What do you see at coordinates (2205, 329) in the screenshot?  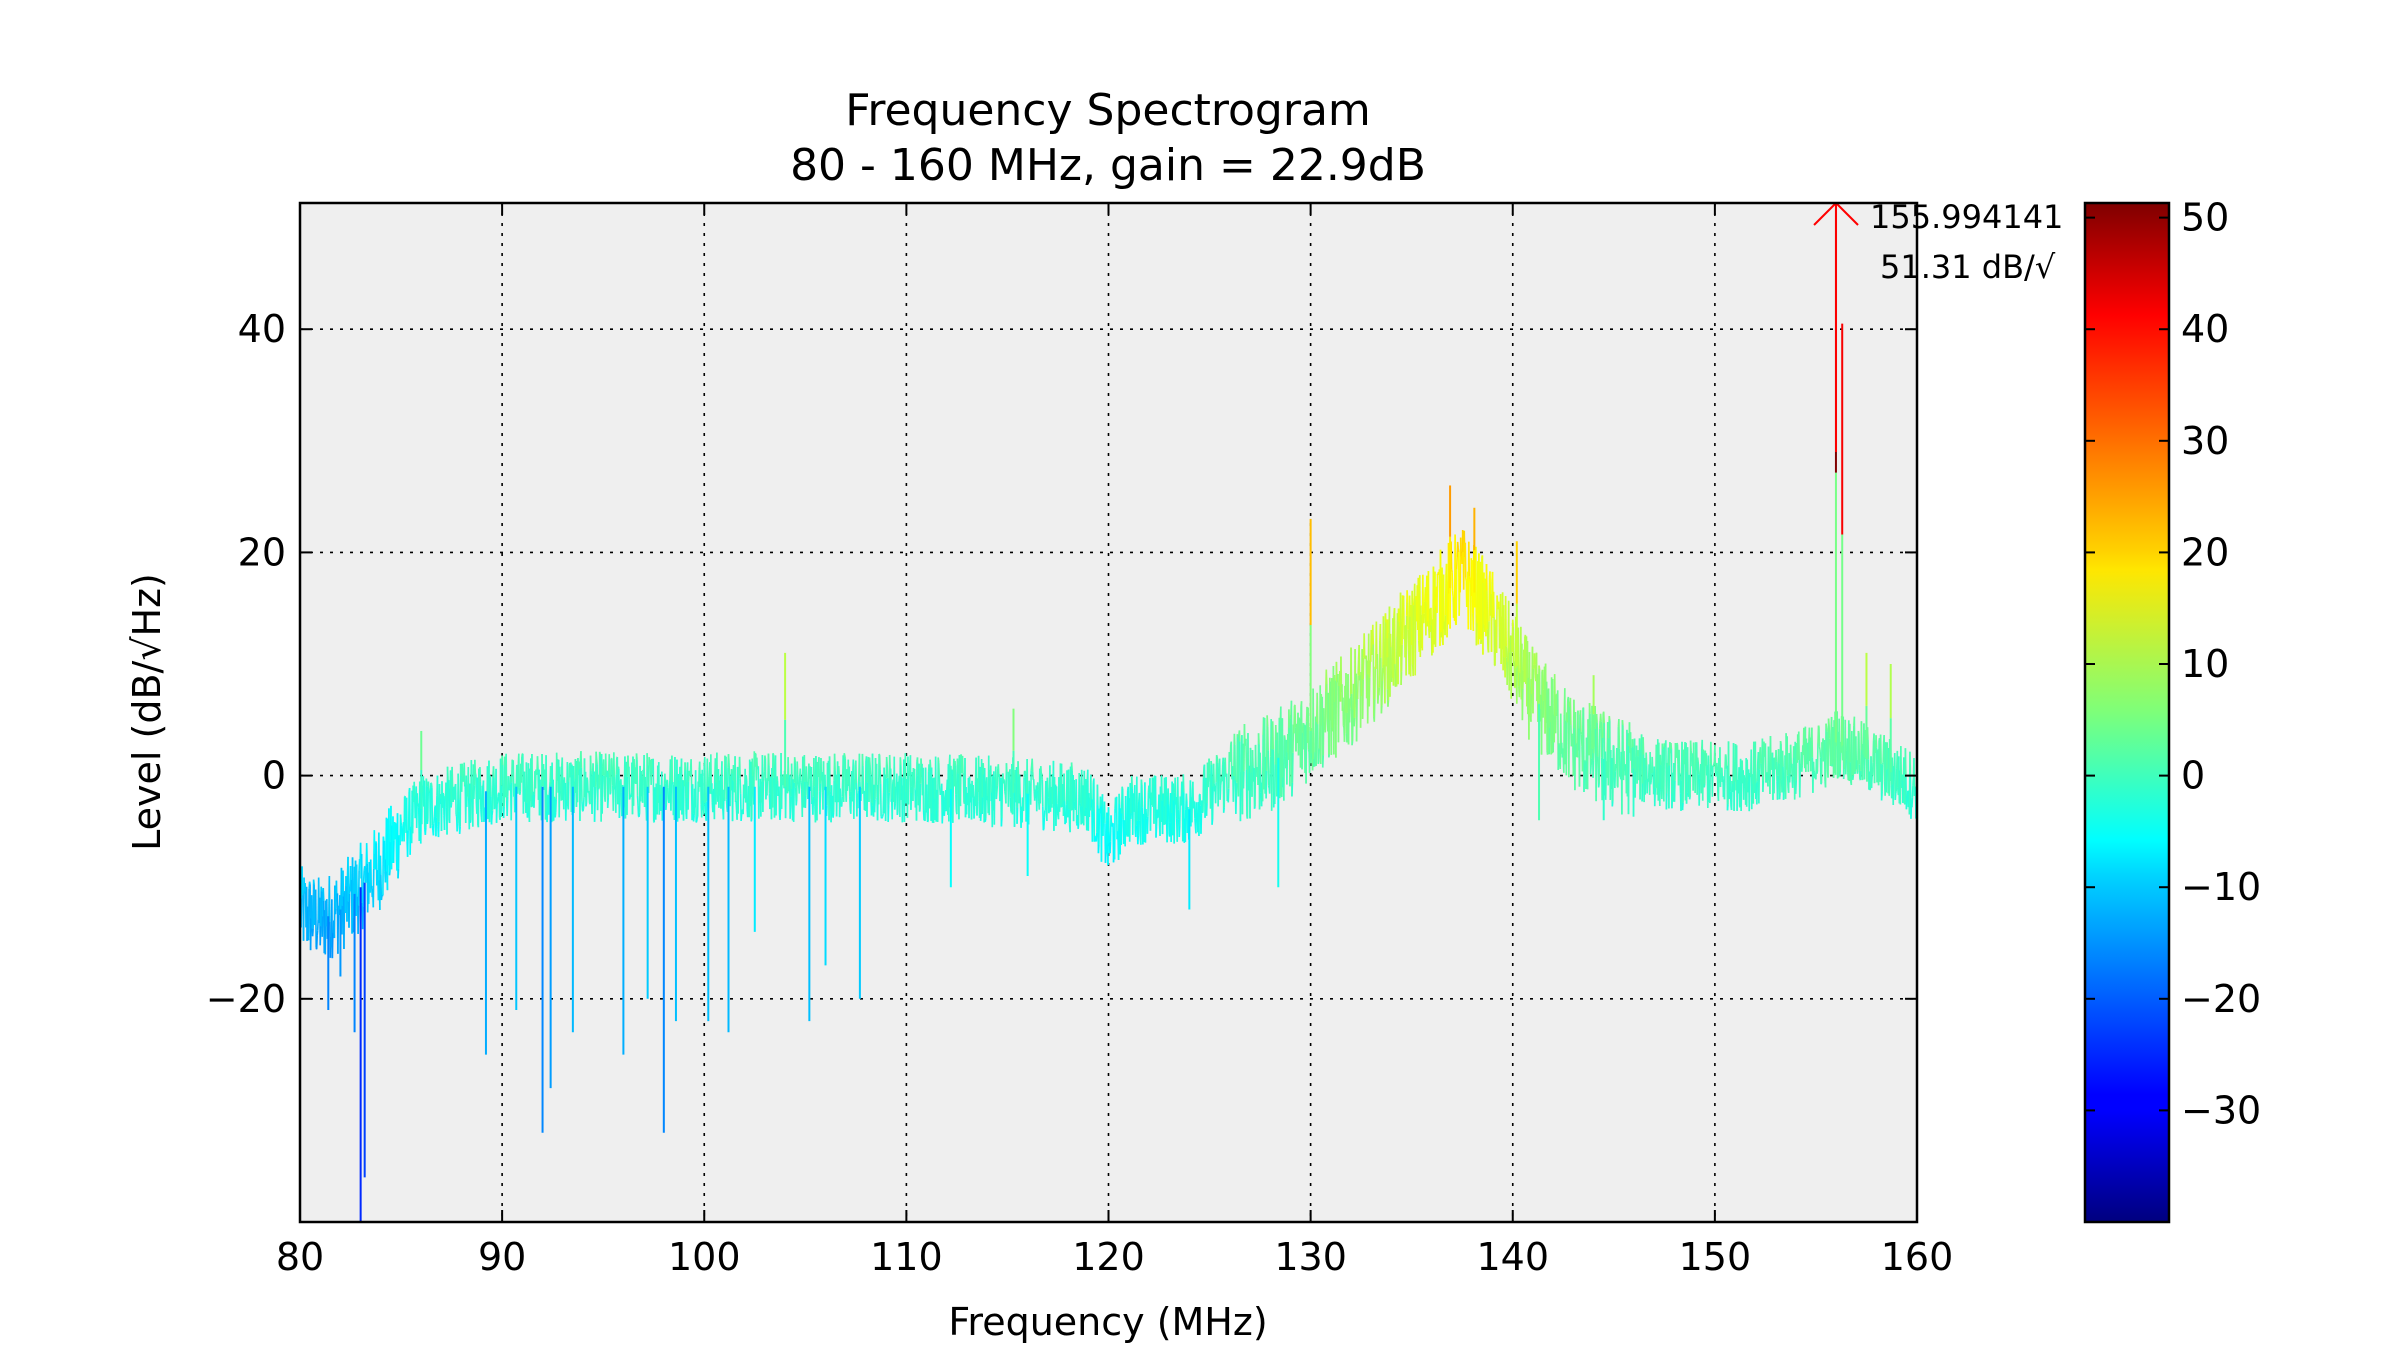 I see `colorbar-tick-label: 40` at bounding box center [2205, 329].